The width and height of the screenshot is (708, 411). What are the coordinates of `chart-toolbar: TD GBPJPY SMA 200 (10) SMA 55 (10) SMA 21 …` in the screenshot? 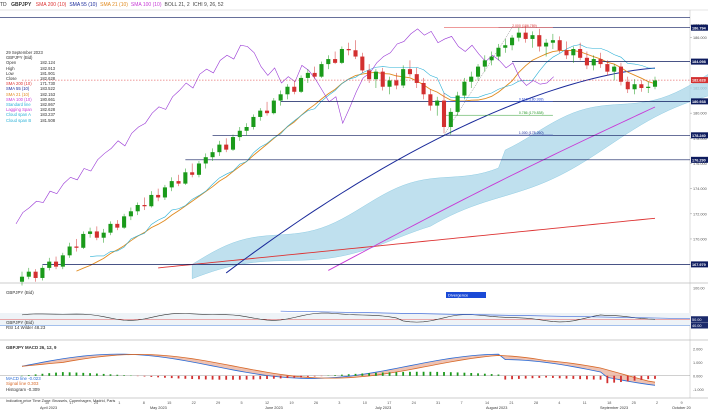 It's located at (354, 5).